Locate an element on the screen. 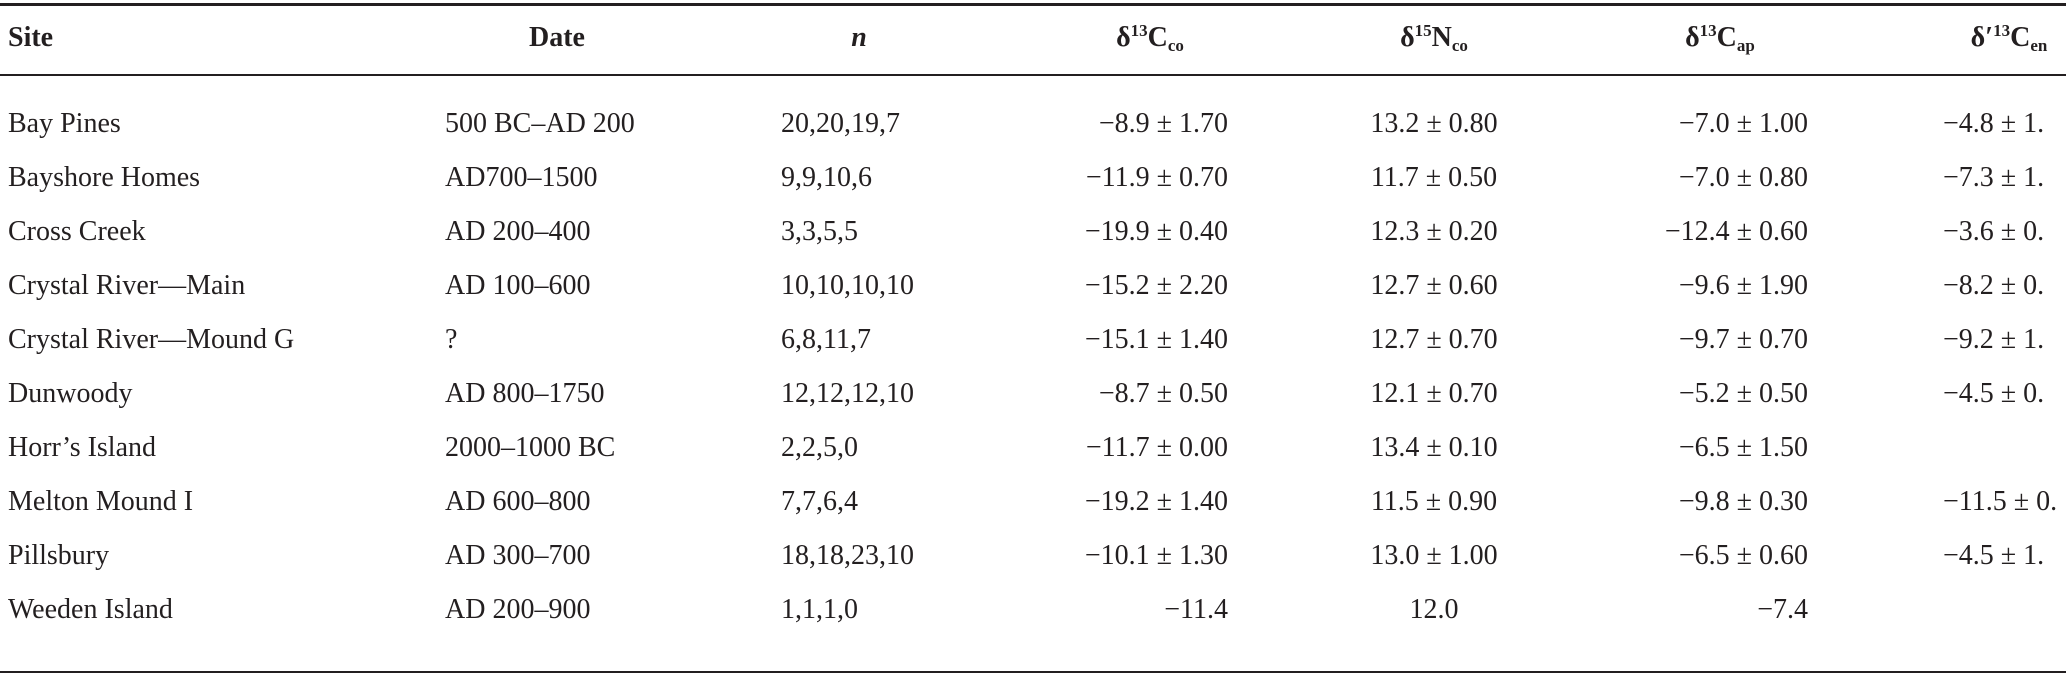 The width and height of the screenshot is (2066, 675). table-cell: −6.5 ± 1.50 is located at coordinates (1743, 447).